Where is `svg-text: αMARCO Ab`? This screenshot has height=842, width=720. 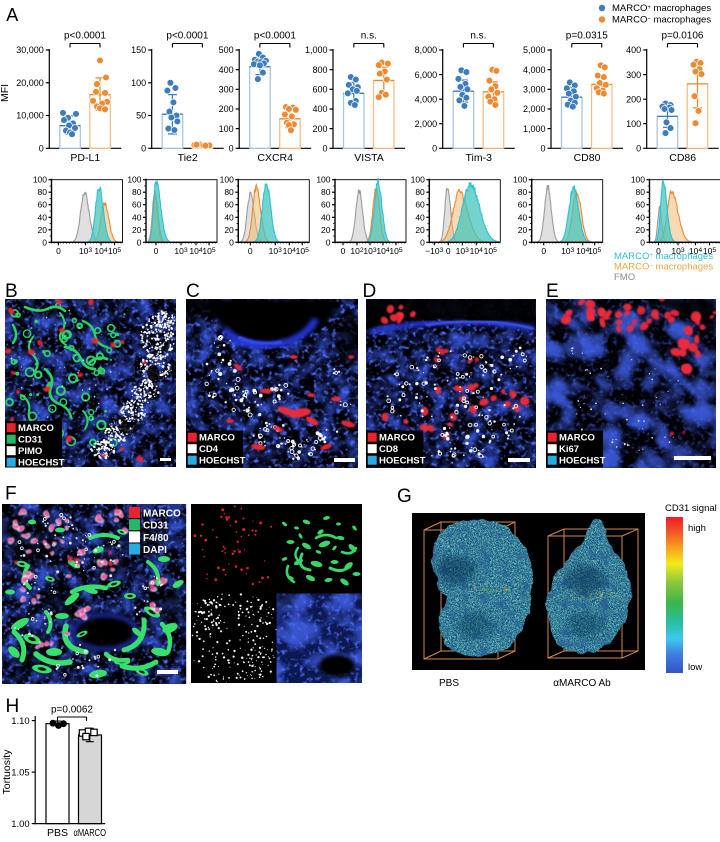 svg-text: αMARCO Ab is located at coordinates (582, 683).